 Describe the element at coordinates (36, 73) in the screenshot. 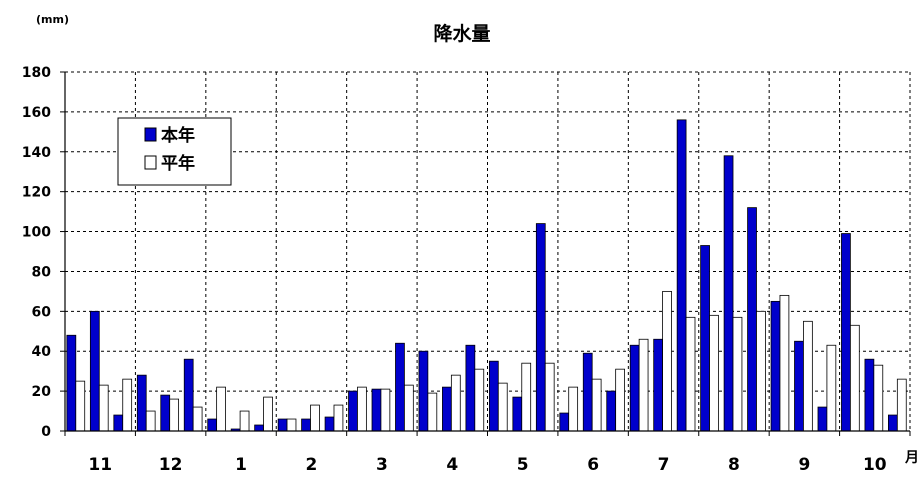

I see `y-tick-label: 180` at that location.